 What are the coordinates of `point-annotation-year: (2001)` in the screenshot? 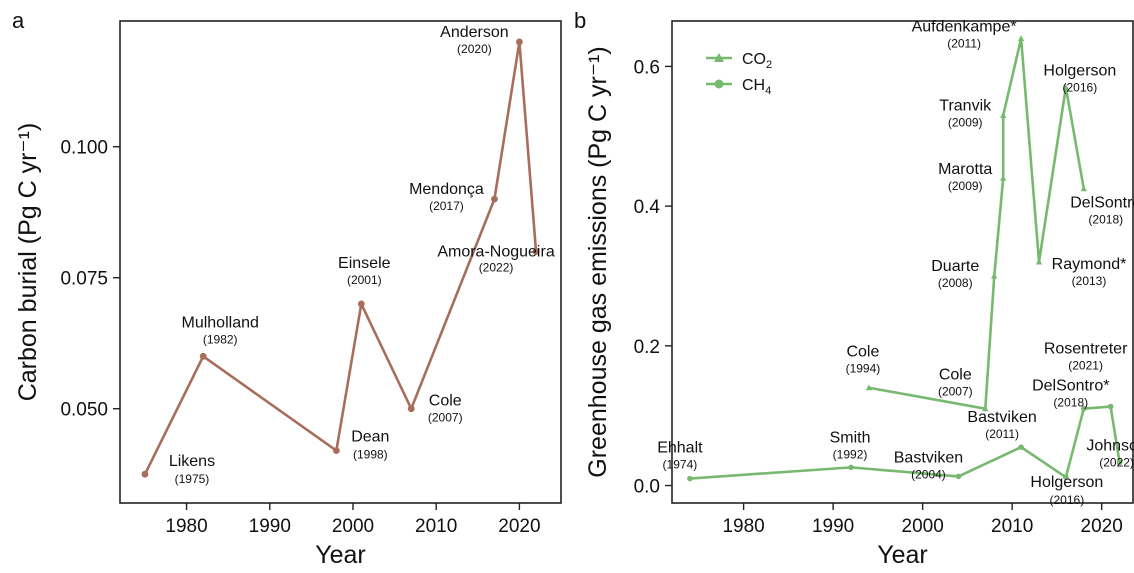 It's located at (364, 280).